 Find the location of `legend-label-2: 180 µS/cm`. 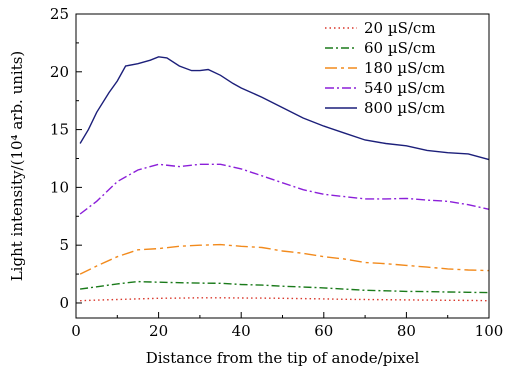

legend-label-2: 180 µS/cm is located at coordinates (404, 68).